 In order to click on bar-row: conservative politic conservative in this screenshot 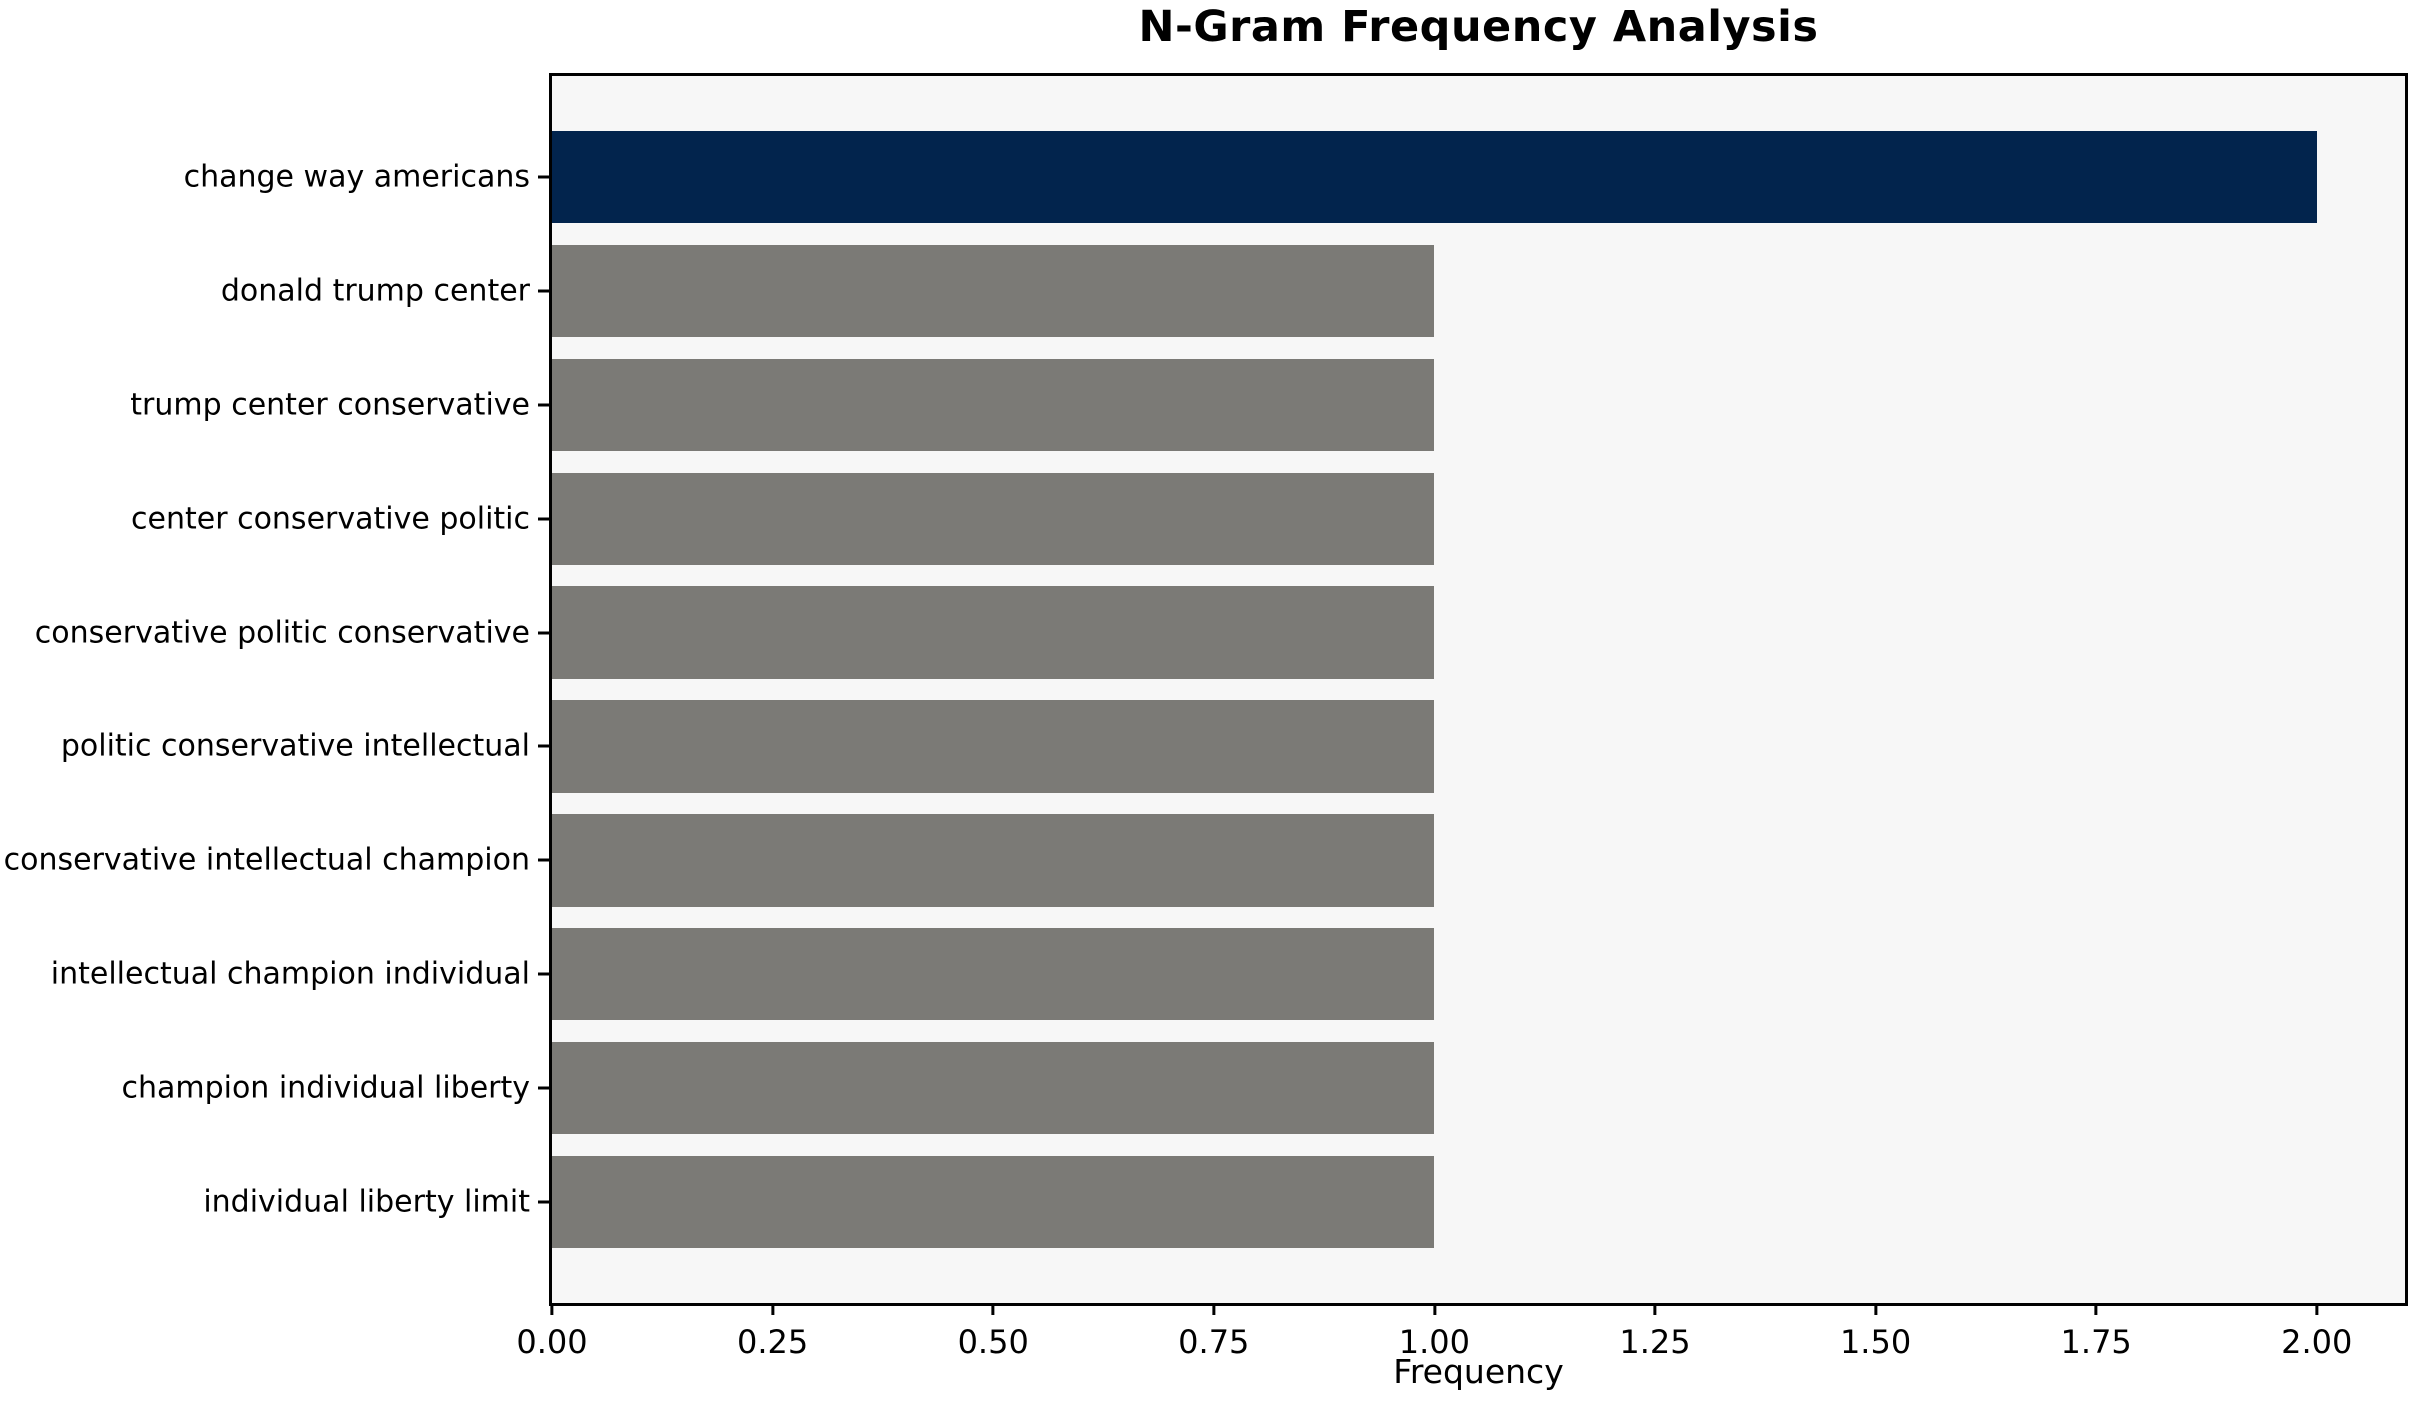, I will do `click(1220, 633)`.